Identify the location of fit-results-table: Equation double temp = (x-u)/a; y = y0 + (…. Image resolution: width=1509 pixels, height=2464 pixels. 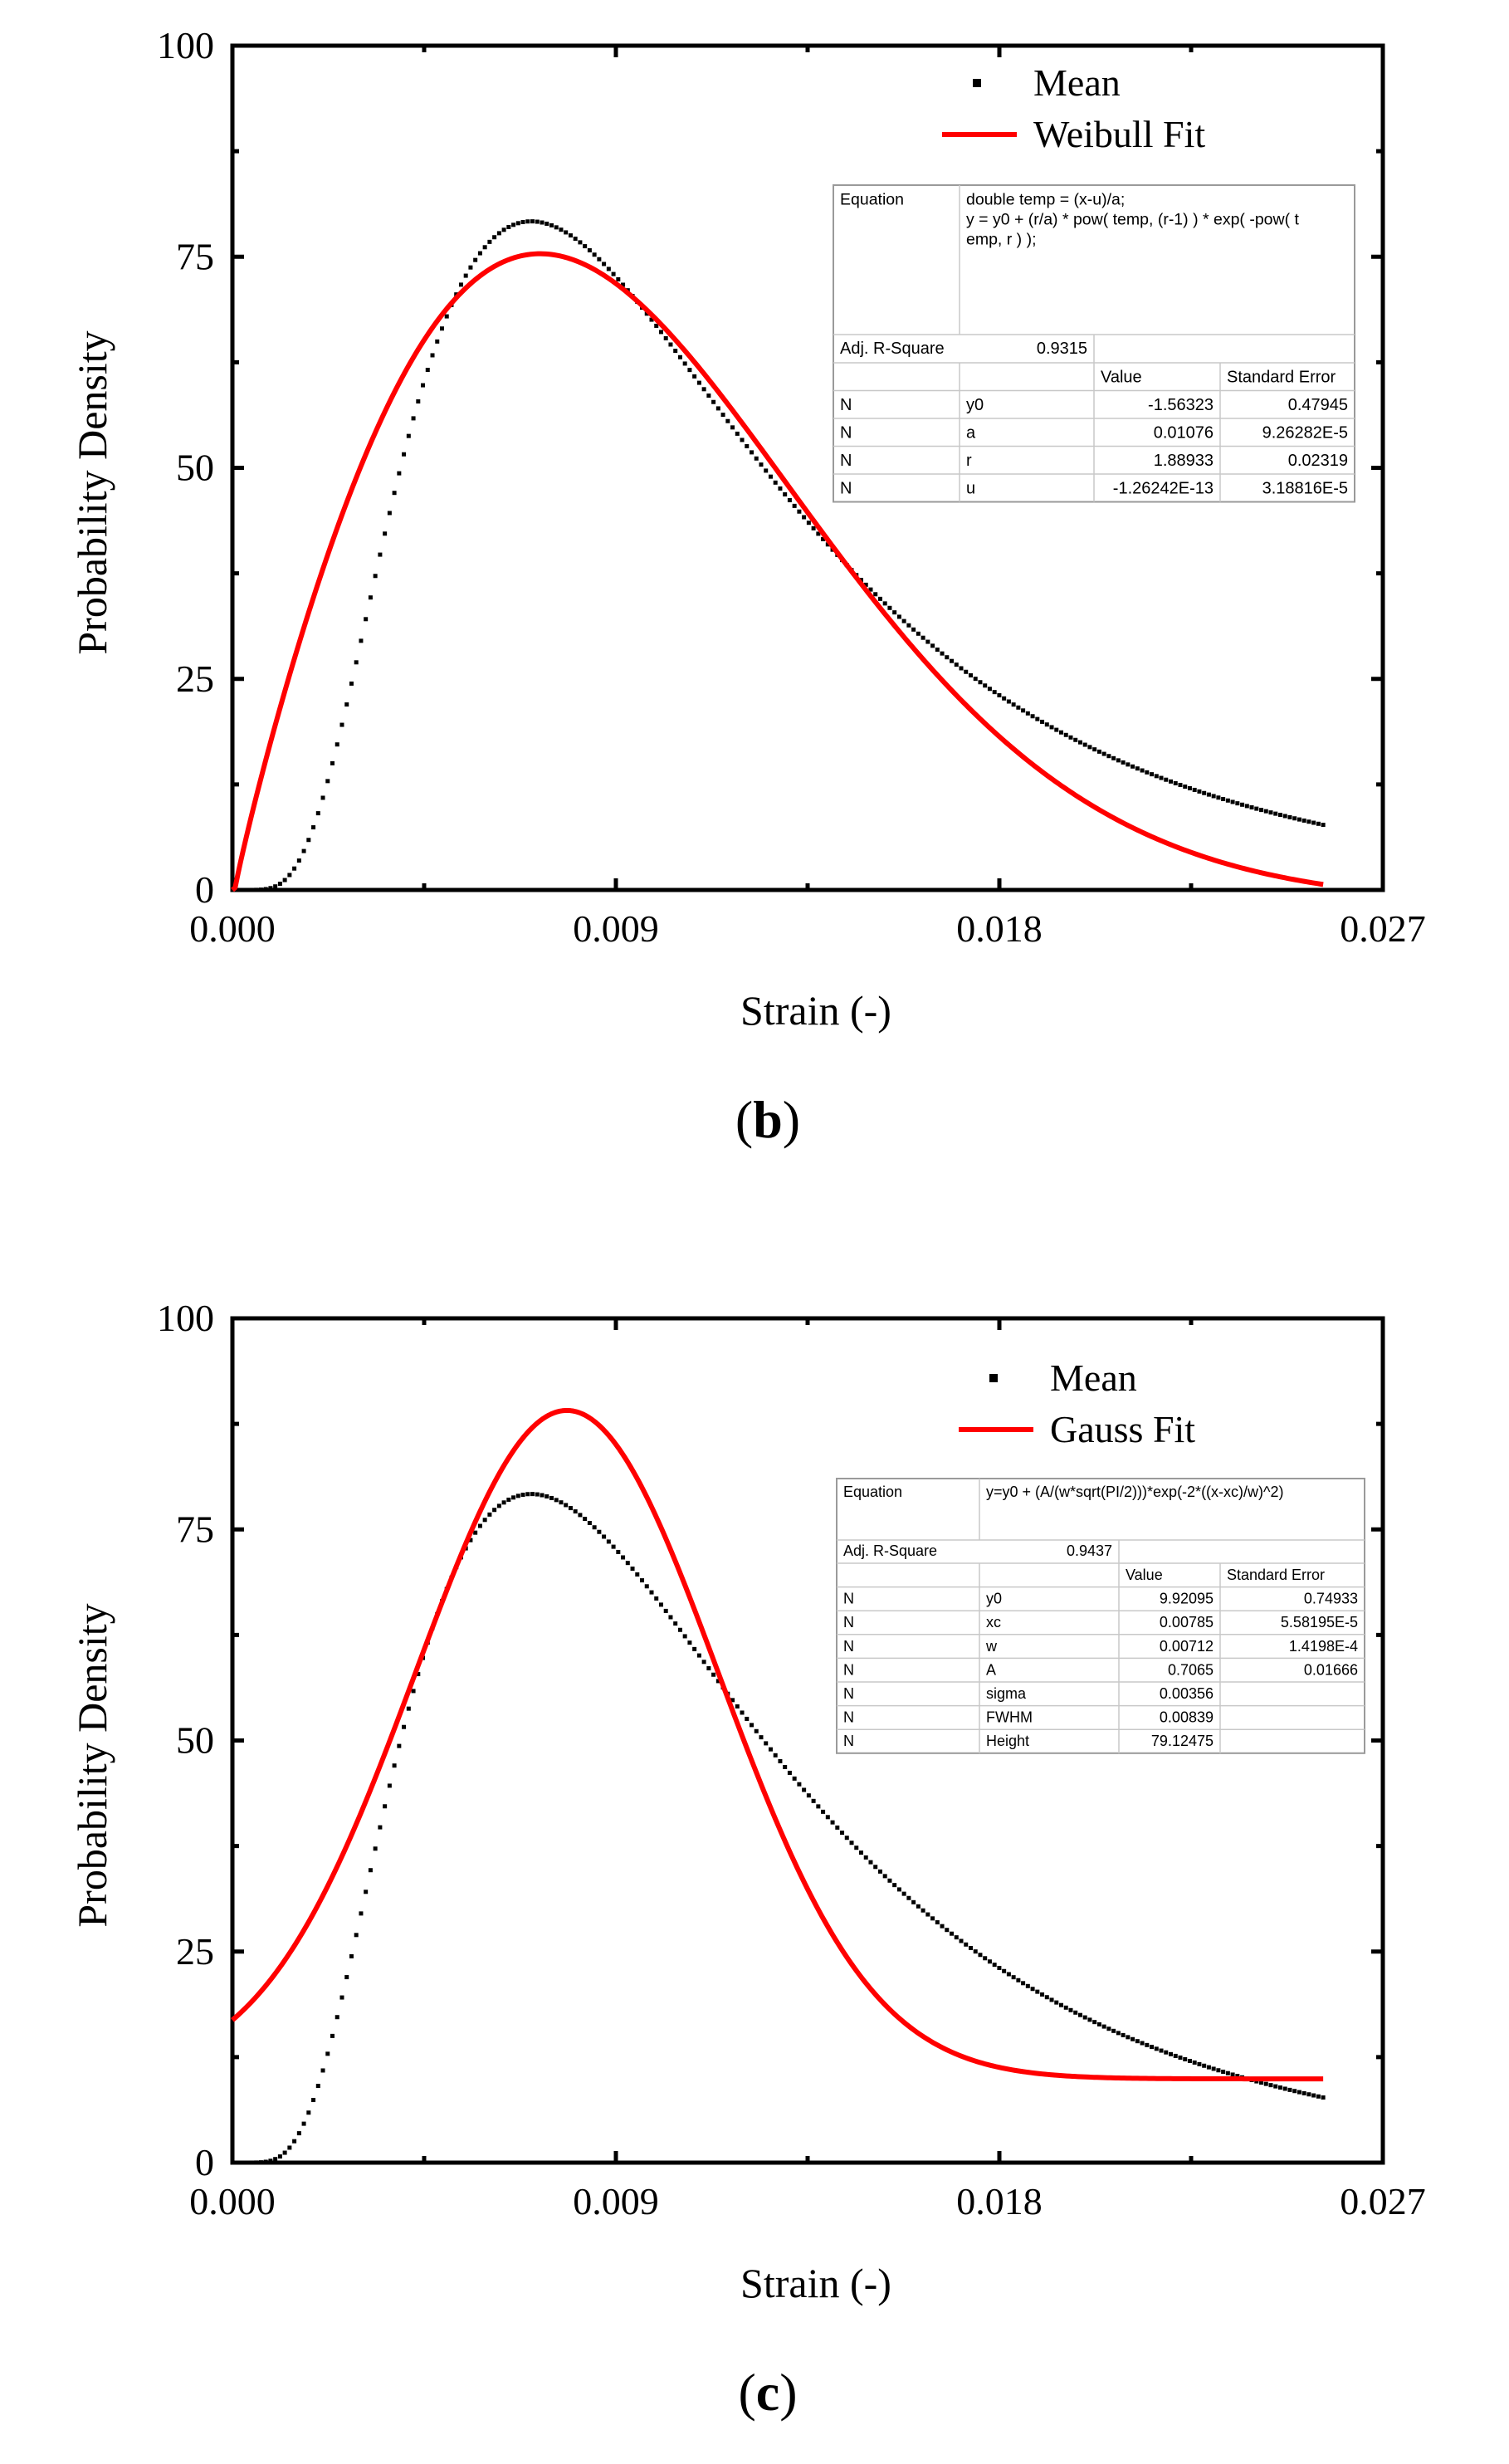
(1094, 343).